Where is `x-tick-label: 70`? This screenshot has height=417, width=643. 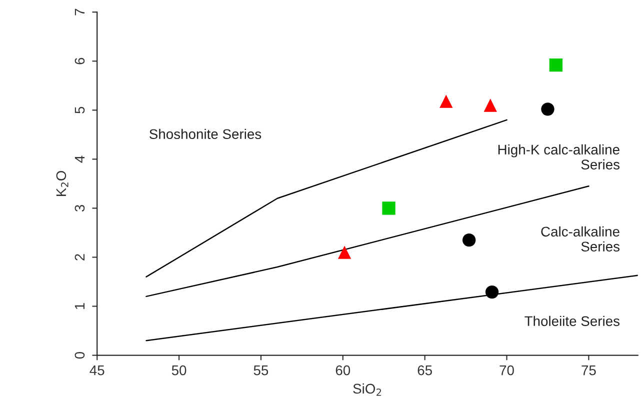
x-tick-label: 70 is located at coordinates (507, 370).